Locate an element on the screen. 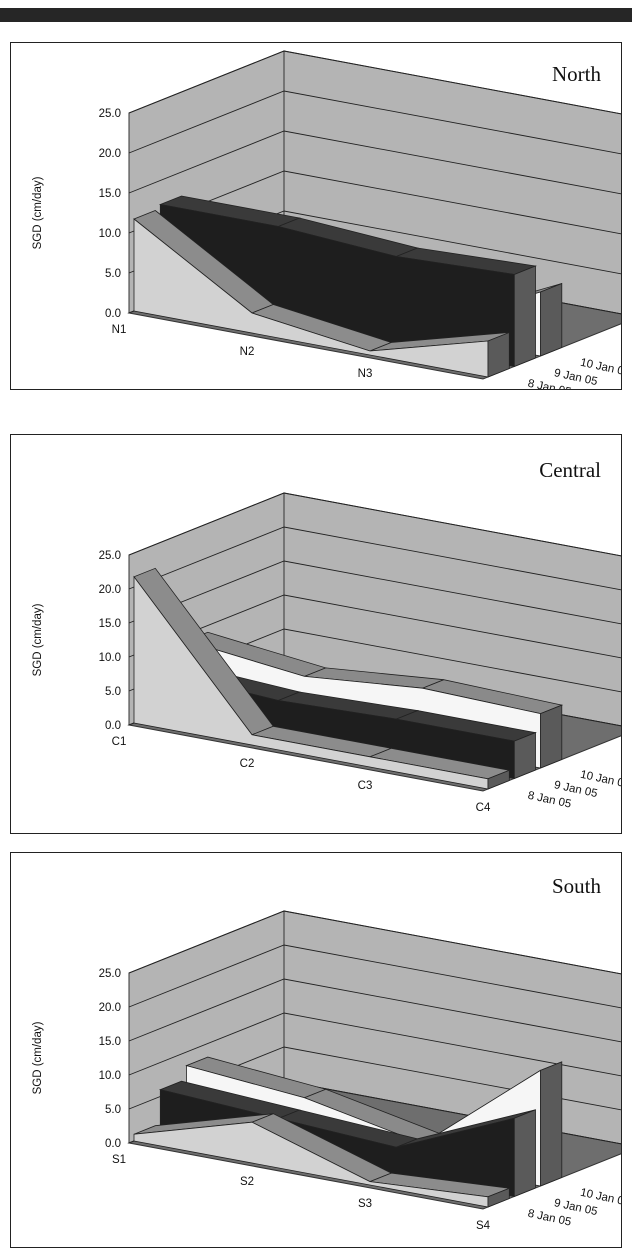 The image size is (632, 1248). x-tick-label: C1 is located at coordinates (119, 742).